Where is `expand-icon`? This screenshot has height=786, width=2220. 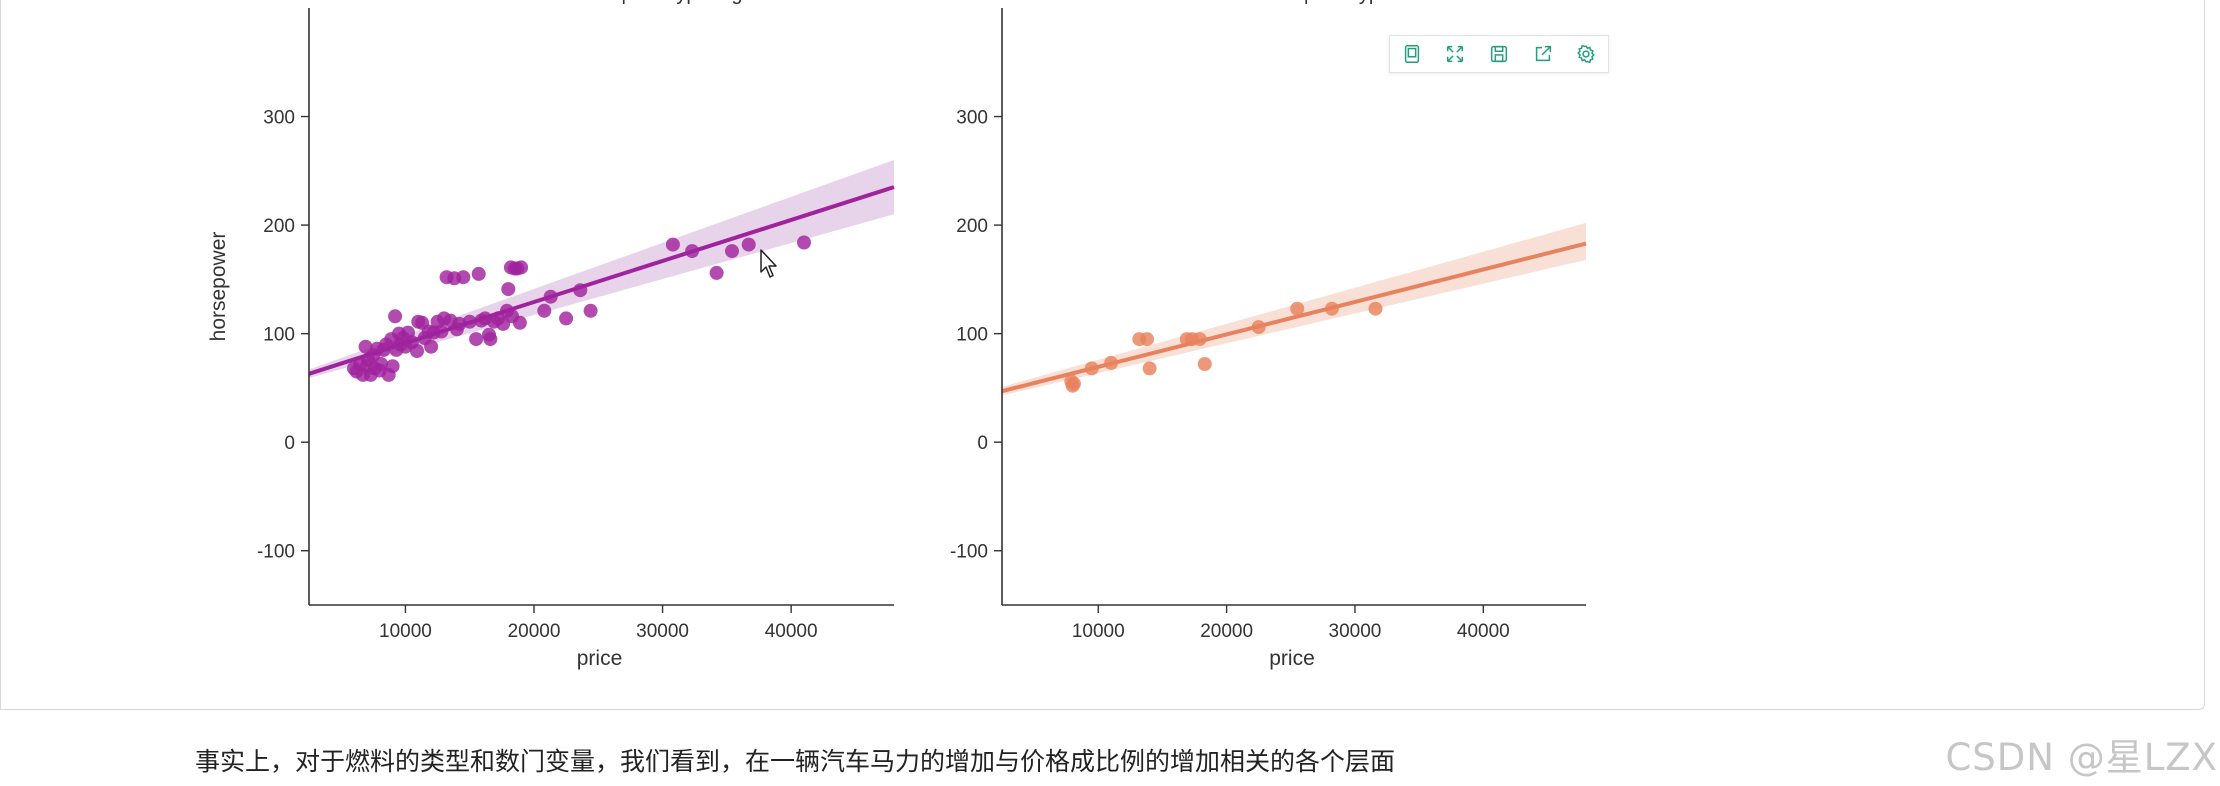 expand-icon is located at coordinates (1455, 54).